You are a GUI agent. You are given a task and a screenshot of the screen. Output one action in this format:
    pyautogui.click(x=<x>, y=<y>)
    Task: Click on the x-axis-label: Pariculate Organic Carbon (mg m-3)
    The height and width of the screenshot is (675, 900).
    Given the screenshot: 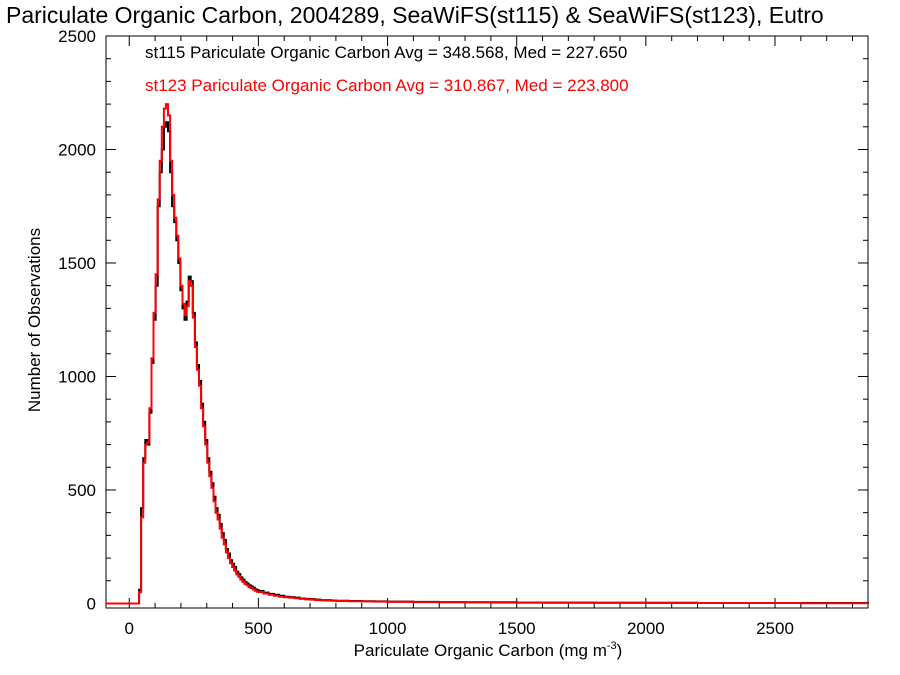 What is the action you would take?
    pyautogui.click(x=488, y=650)
    